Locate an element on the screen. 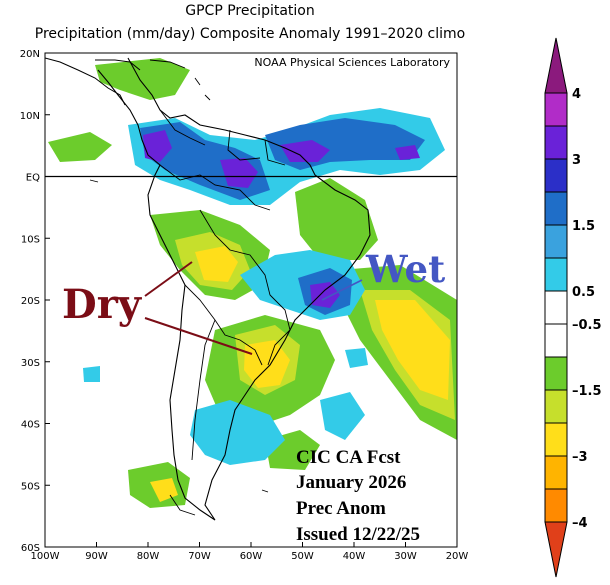  lat-tick-label: 20N is located at coordinates (30, 54).